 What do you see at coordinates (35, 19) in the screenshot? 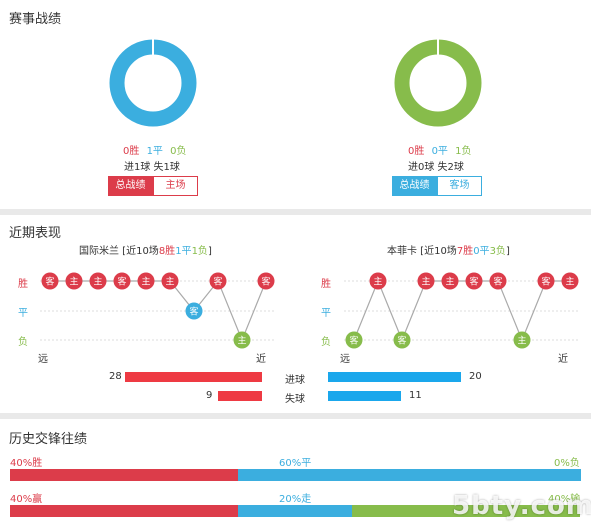
I see `panel-title: 赛事战绩` at bounding box center [35, 19].